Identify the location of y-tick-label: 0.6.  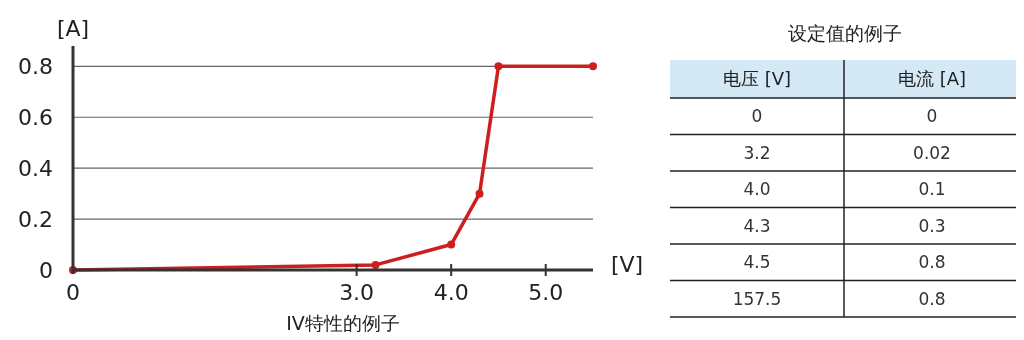
(35, 118).